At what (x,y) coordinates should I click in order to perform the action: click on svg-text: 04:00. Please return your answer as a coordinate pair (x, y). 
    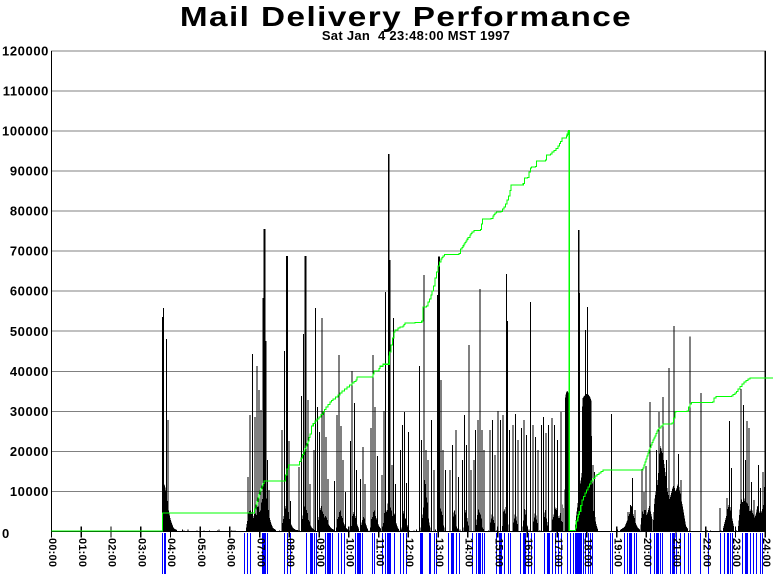
    Looking at the image, I should click on (171, 552).